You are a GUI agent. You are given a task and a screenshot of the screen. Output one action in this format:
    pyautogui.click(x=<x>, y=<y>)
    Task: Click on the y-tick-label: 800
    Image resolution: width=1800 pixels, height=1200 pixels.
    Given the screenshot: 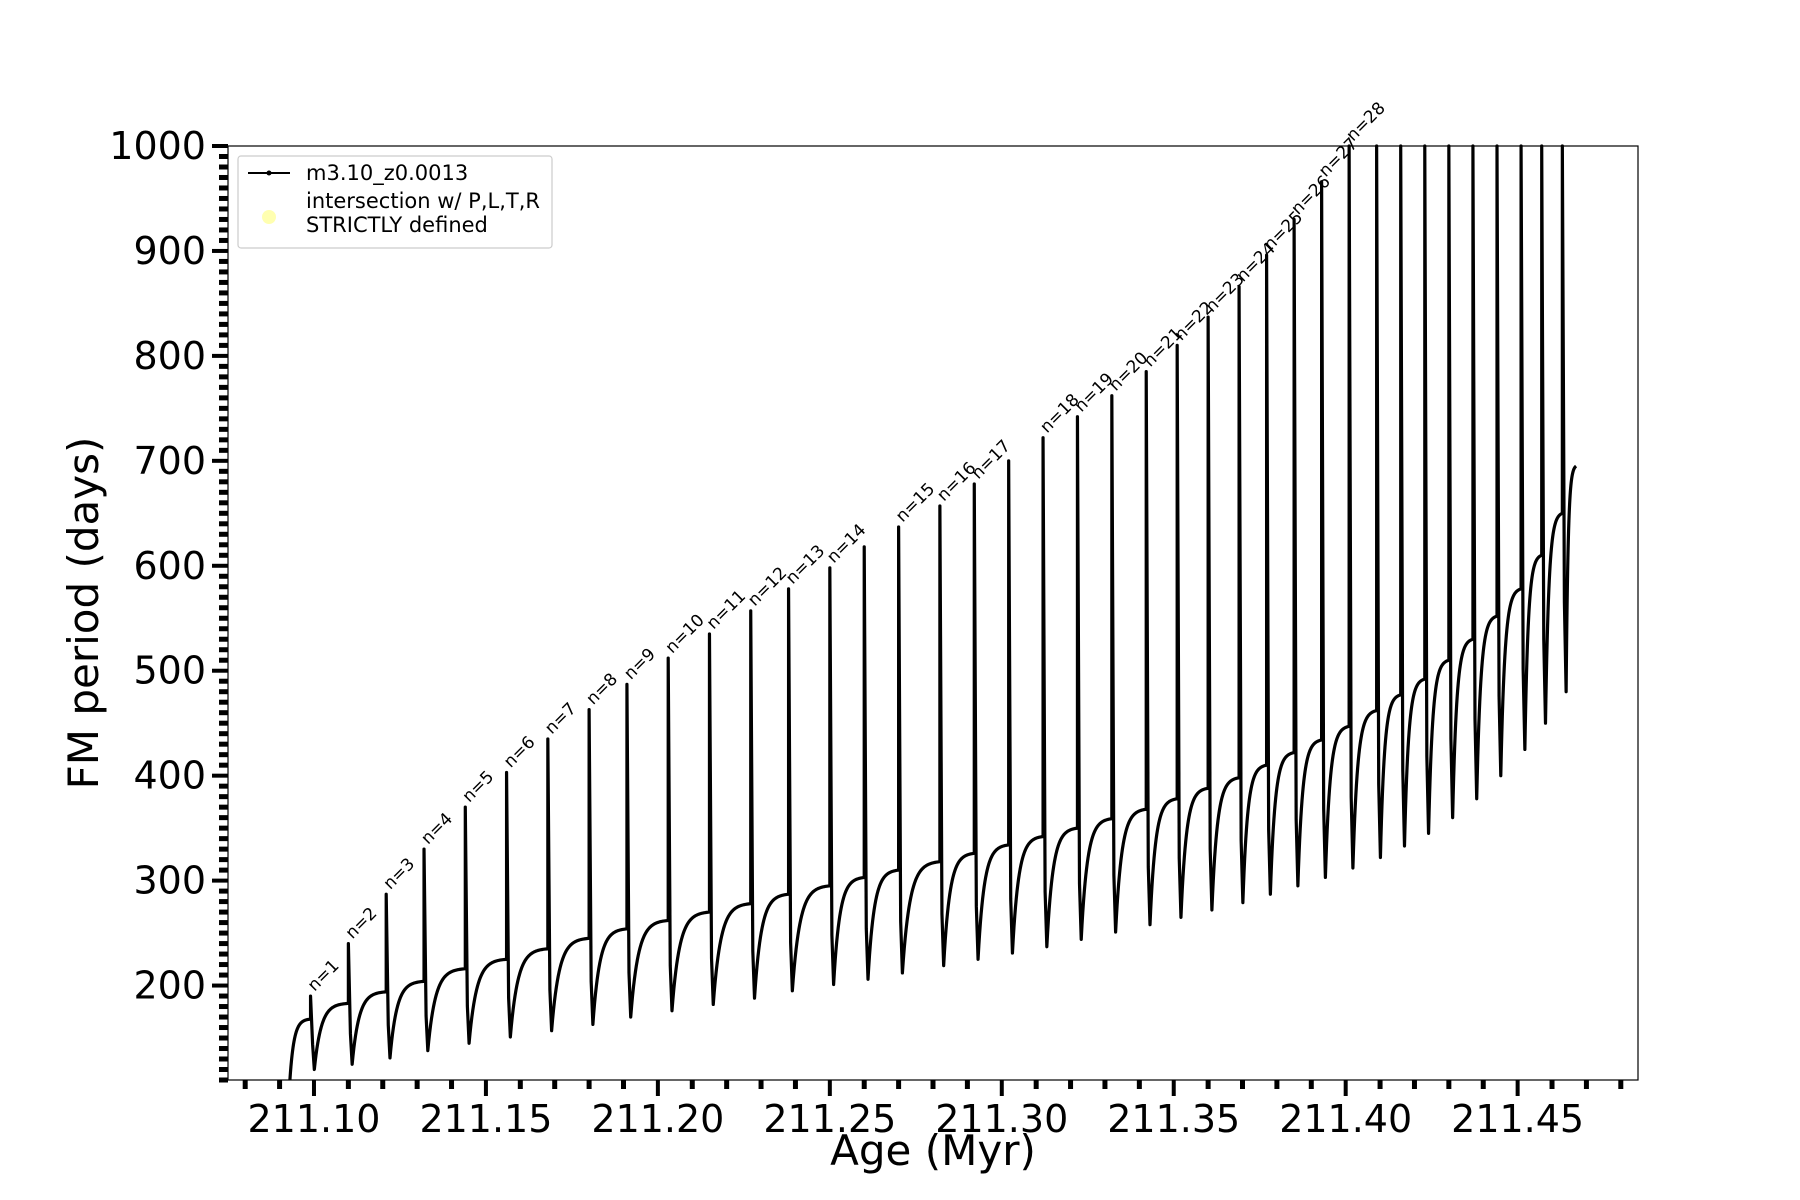 What is the action you would take?
    pyautogui.click(x=169, y=356)
    